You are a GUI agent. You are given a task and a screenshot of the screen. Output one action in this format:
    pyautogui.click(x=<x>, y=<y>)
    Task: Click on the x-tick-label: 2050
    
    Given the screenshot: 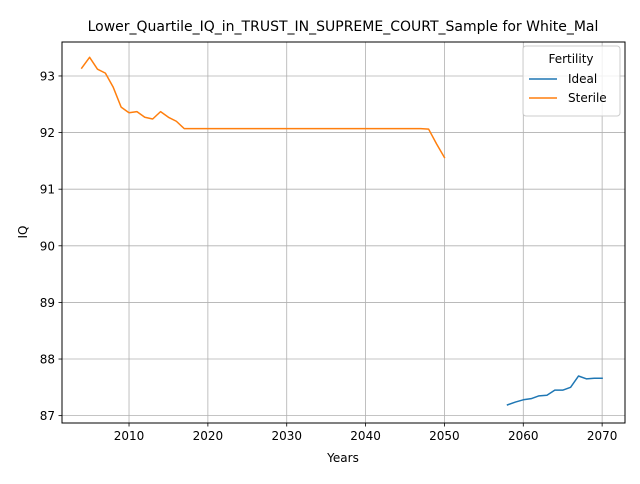 What is the action you would take?
    pyautogui.click(x=444, y=436)
    